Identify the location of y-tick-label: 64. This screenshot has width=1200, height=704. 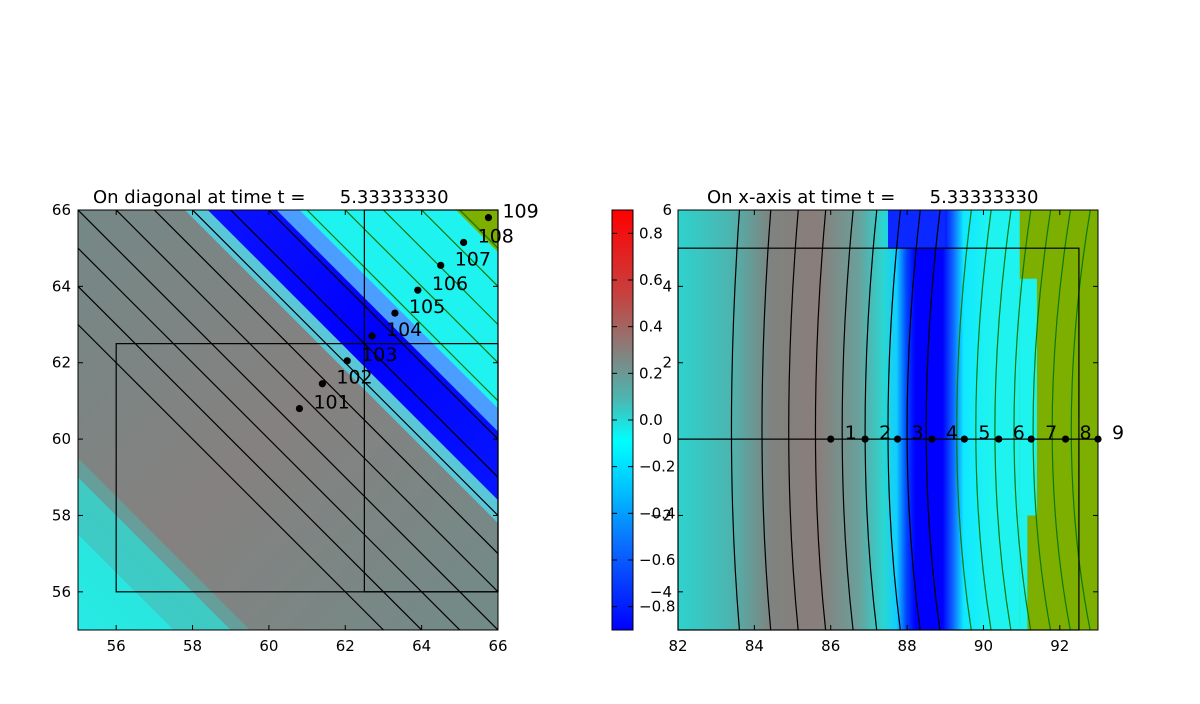
(61, 286).